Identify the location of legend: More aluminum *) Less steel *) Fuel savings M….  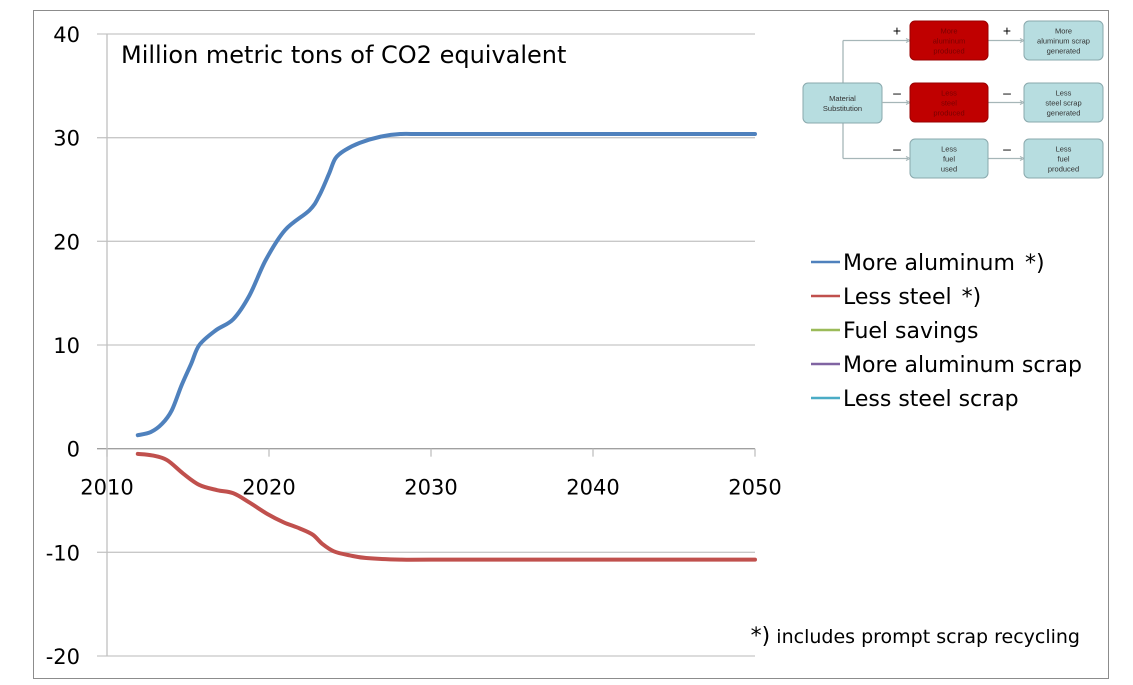
(946, 331).